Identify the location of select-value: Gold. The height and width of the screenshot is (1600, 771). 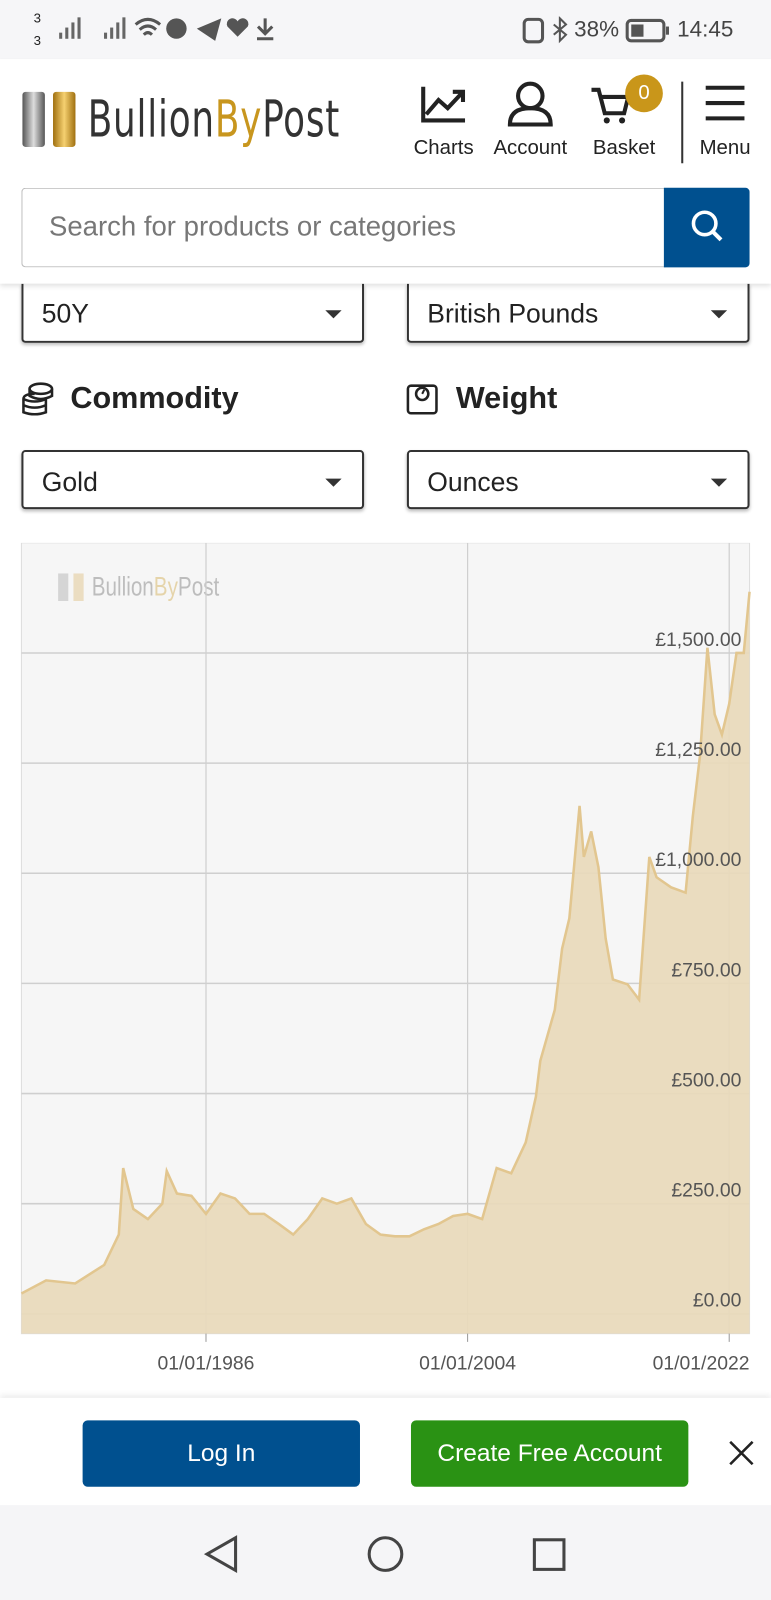
(69, 481).